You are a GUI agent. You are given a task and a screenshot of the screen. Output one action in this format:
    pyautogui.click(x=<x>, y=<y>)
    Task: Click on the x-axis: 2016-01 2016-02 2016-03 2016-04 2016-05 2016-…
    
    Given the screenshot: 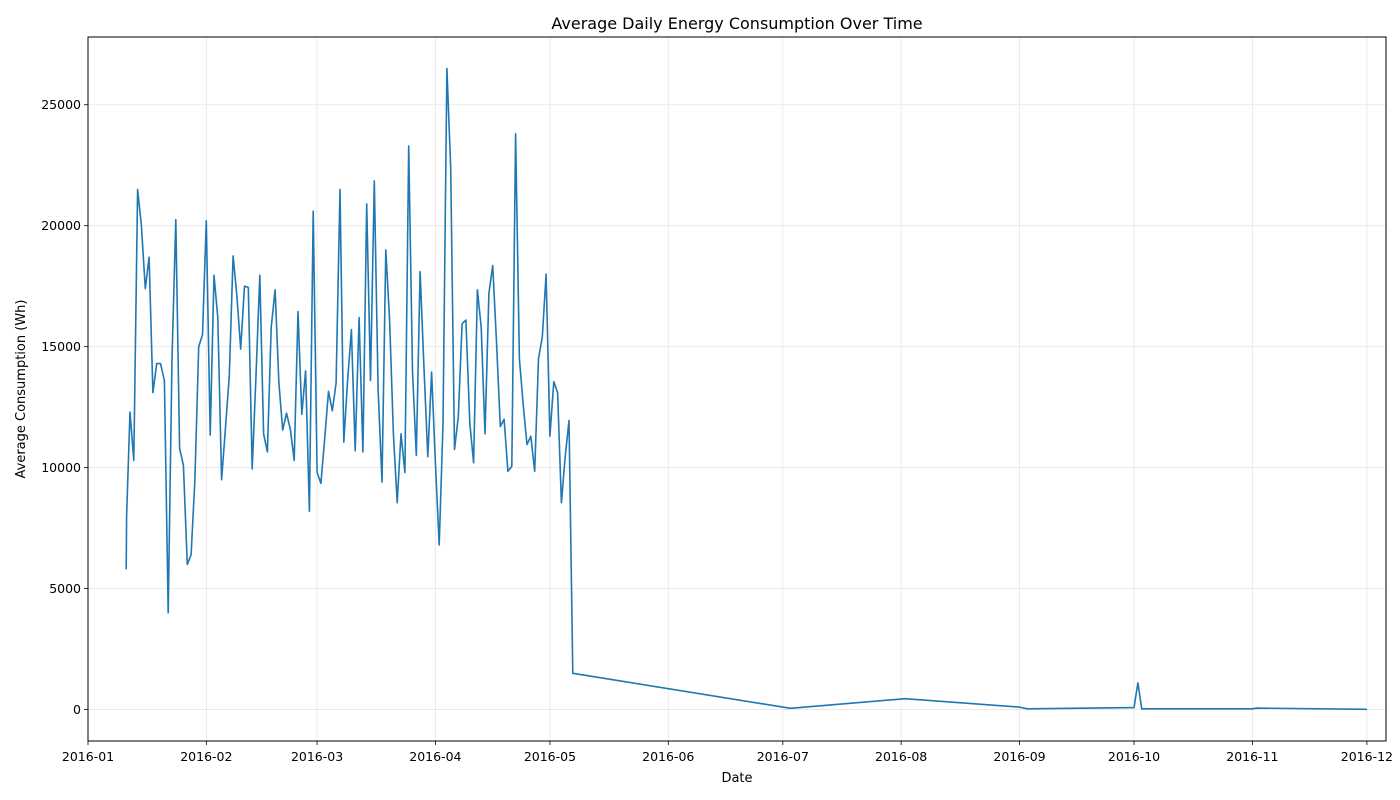 What is the action you would take?
    pyautogui.click(x=727, y=752)
    